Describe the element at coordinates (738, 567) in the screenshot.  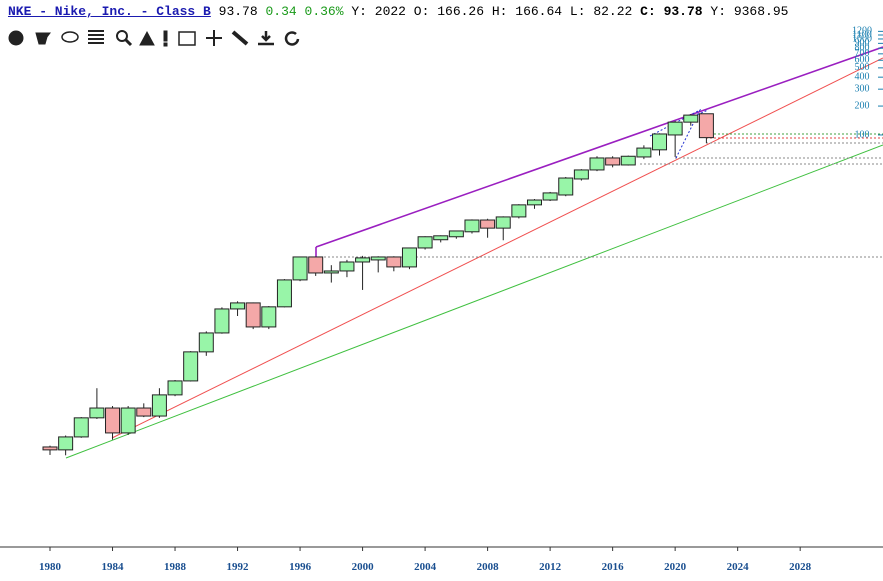
I see `x-tick-label: 2024` at that location.